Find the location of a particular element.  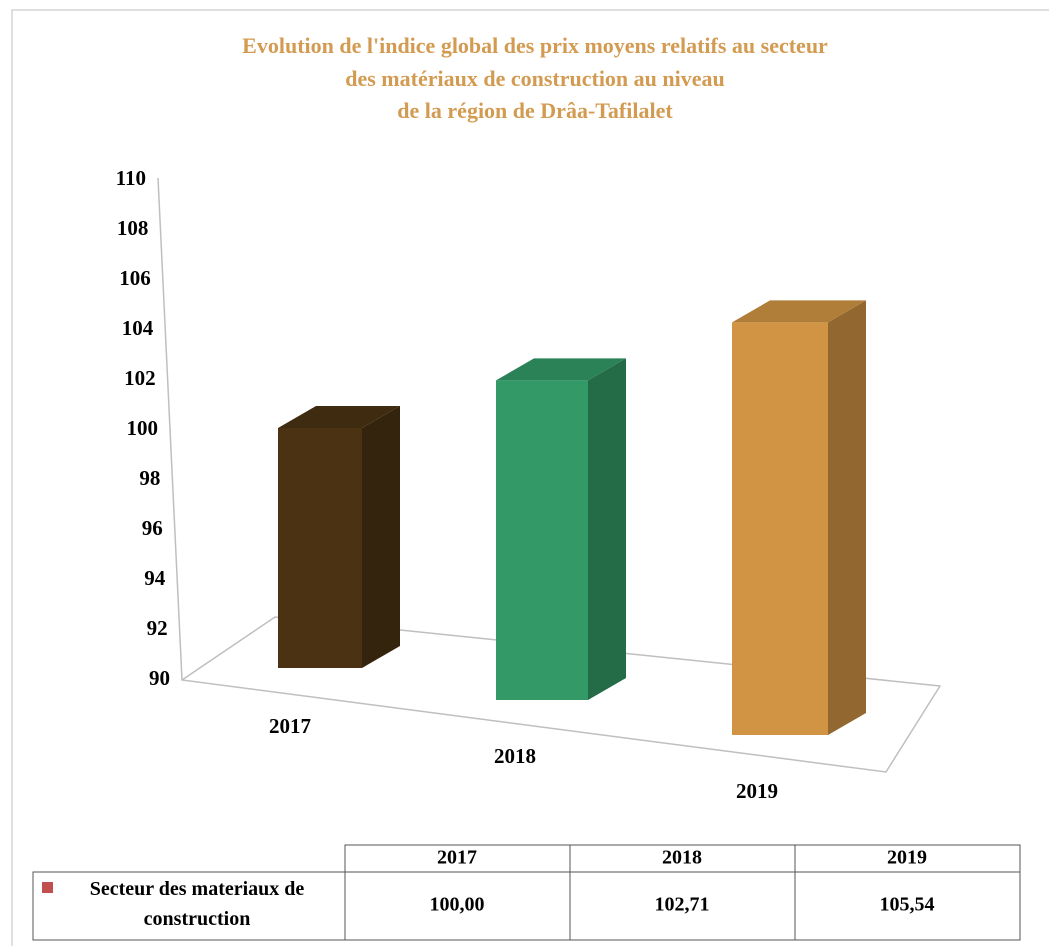

y-tick-label: 106 is located at coordinates (135, 278).